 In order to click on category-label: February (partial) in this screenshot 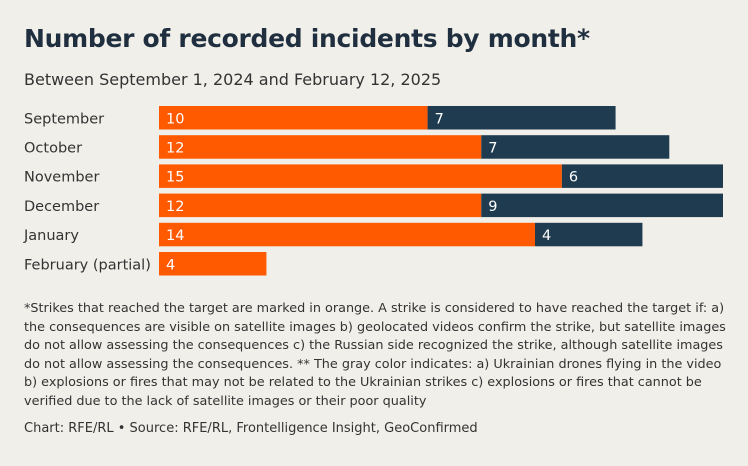, I will do `click(87, 265)`.